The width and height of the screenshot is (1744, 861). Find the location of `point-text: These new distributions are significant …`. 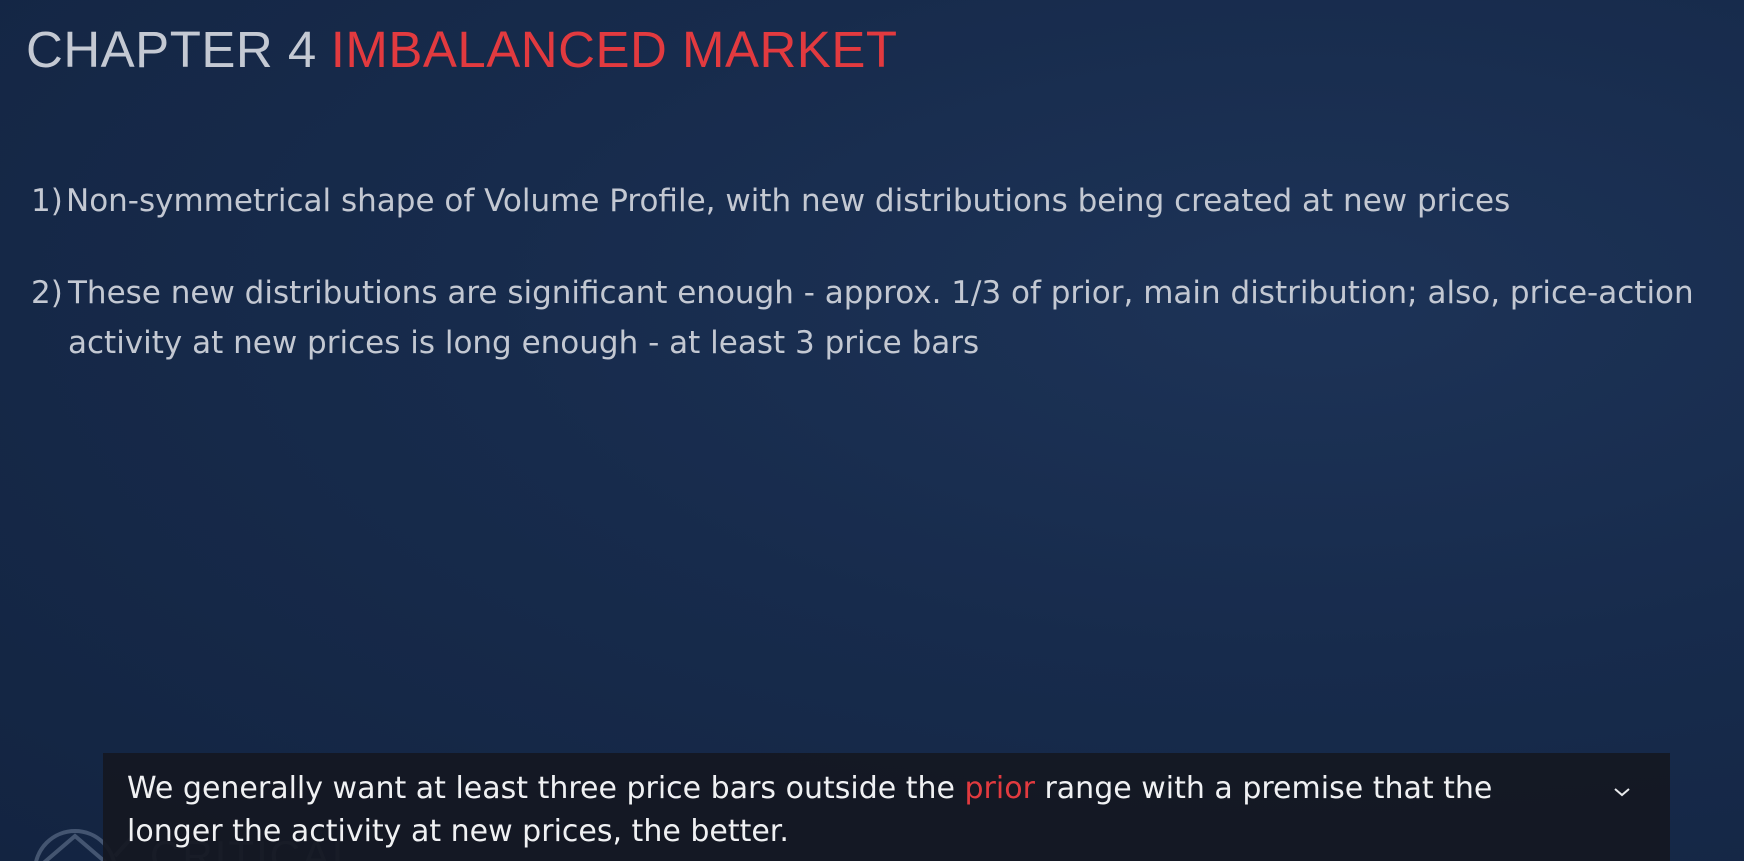

point-text: These new distributions are significant … is located at coordinates (881, 318).